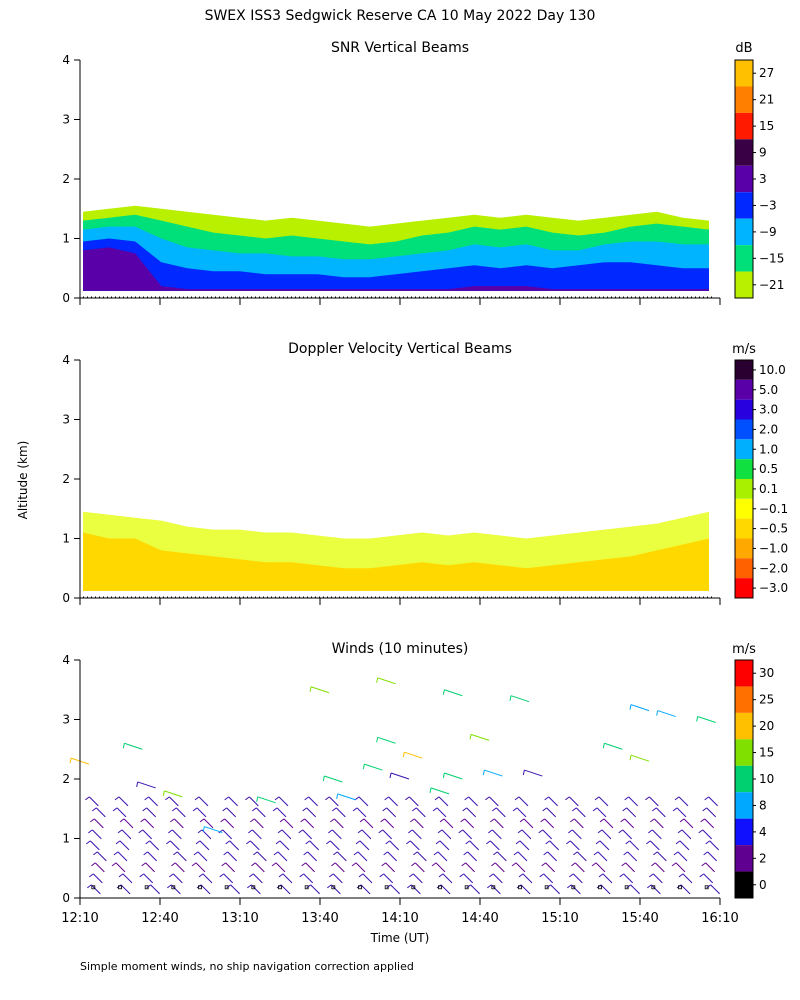 The height and width of the screenshot is (1000, 800). I want to click on y-tick-label-2-2: 2, so click(66, 779).